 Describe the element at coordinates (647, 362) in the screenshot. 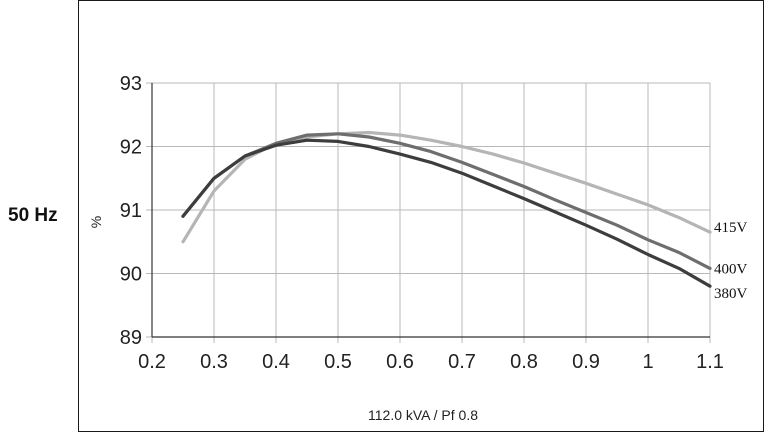

I see `x-tick-label: 1` at that location.